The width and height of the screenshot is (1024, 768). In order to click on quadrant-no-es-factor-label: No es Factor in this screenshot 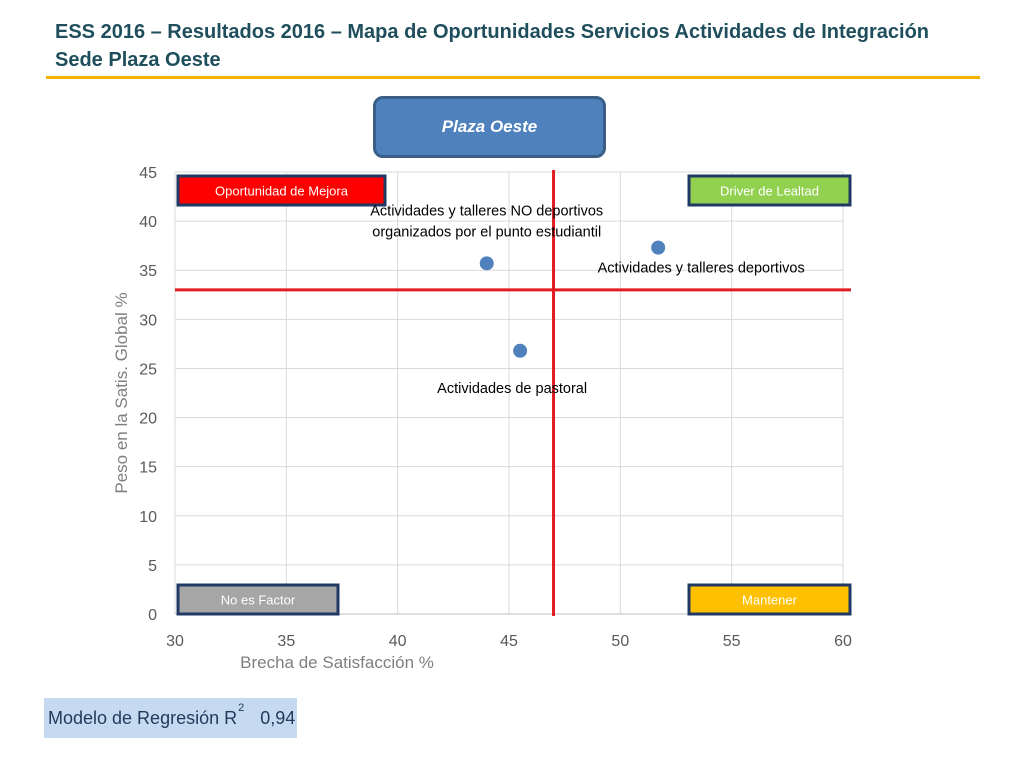, I will do `click(258, 600)`.